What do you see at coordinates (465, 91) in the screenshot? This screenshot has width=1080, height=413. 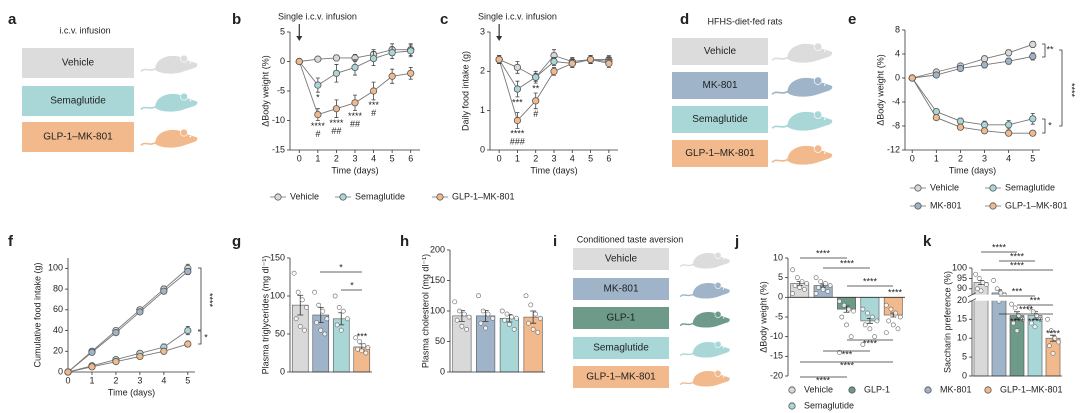 I see `y-axis-label: Daily food intake (g)` at bounding box center [465, 91].